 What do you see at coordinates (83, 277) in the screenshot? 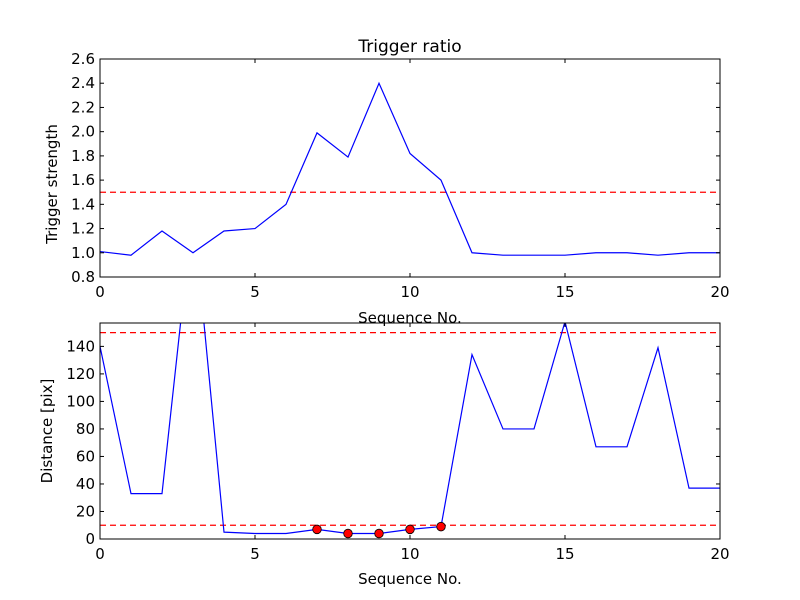
I see `y-tick-label: 0.8` at bounding box center [83, 277].